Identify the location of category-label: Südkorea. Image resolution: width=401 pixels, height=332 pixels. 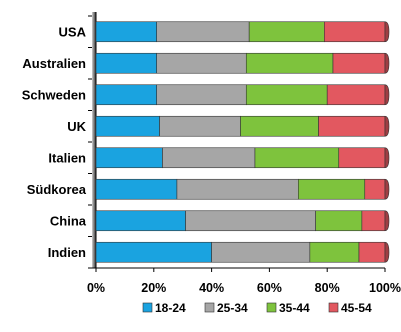
(57, 189).